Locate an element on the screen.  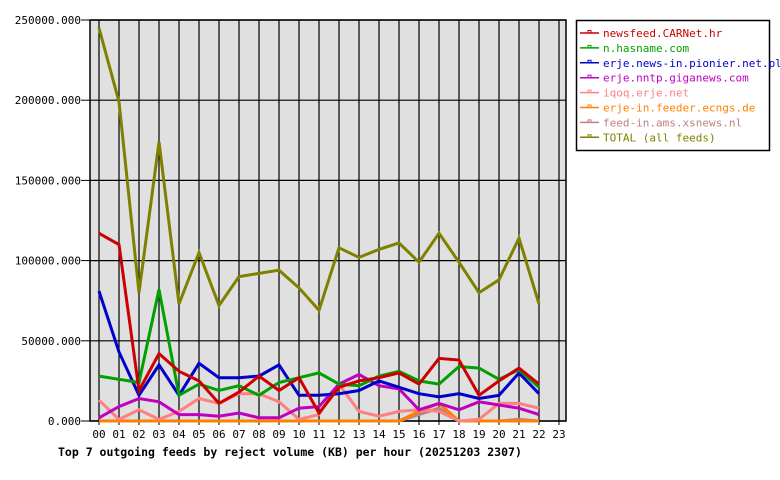
legend-label: n.hasname.com is located at coordinates (646, 48).